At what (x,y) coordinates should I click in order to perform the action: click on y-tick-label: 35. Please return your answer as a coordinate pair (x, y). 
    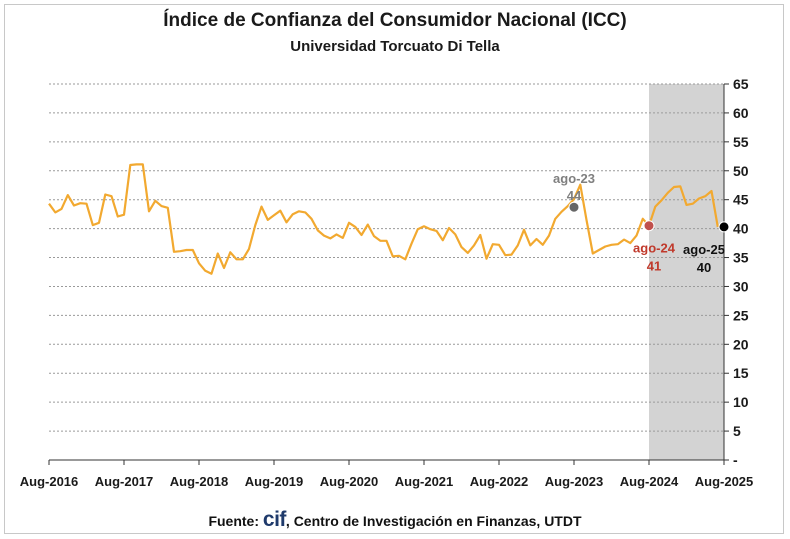
    Looking at the image, I should click on (741, 258).